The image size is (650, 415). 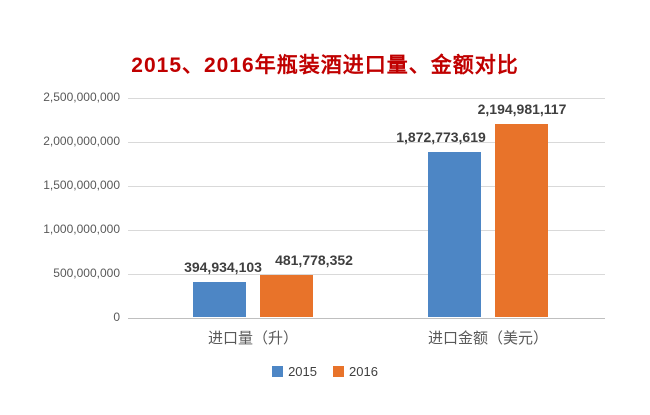 I want to click on y-tick-label: 1,500,000,000, so click(x=81, y=185).